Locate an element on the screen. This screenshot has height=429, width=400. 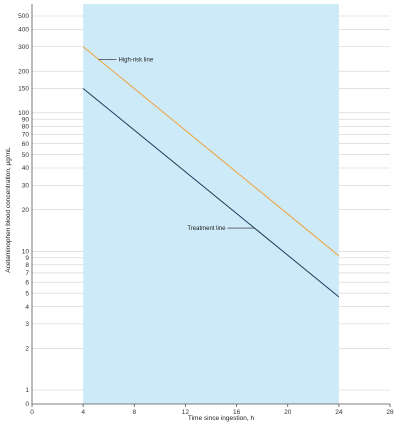
y-tick-label: 300 is located at coordinates (23, 47).